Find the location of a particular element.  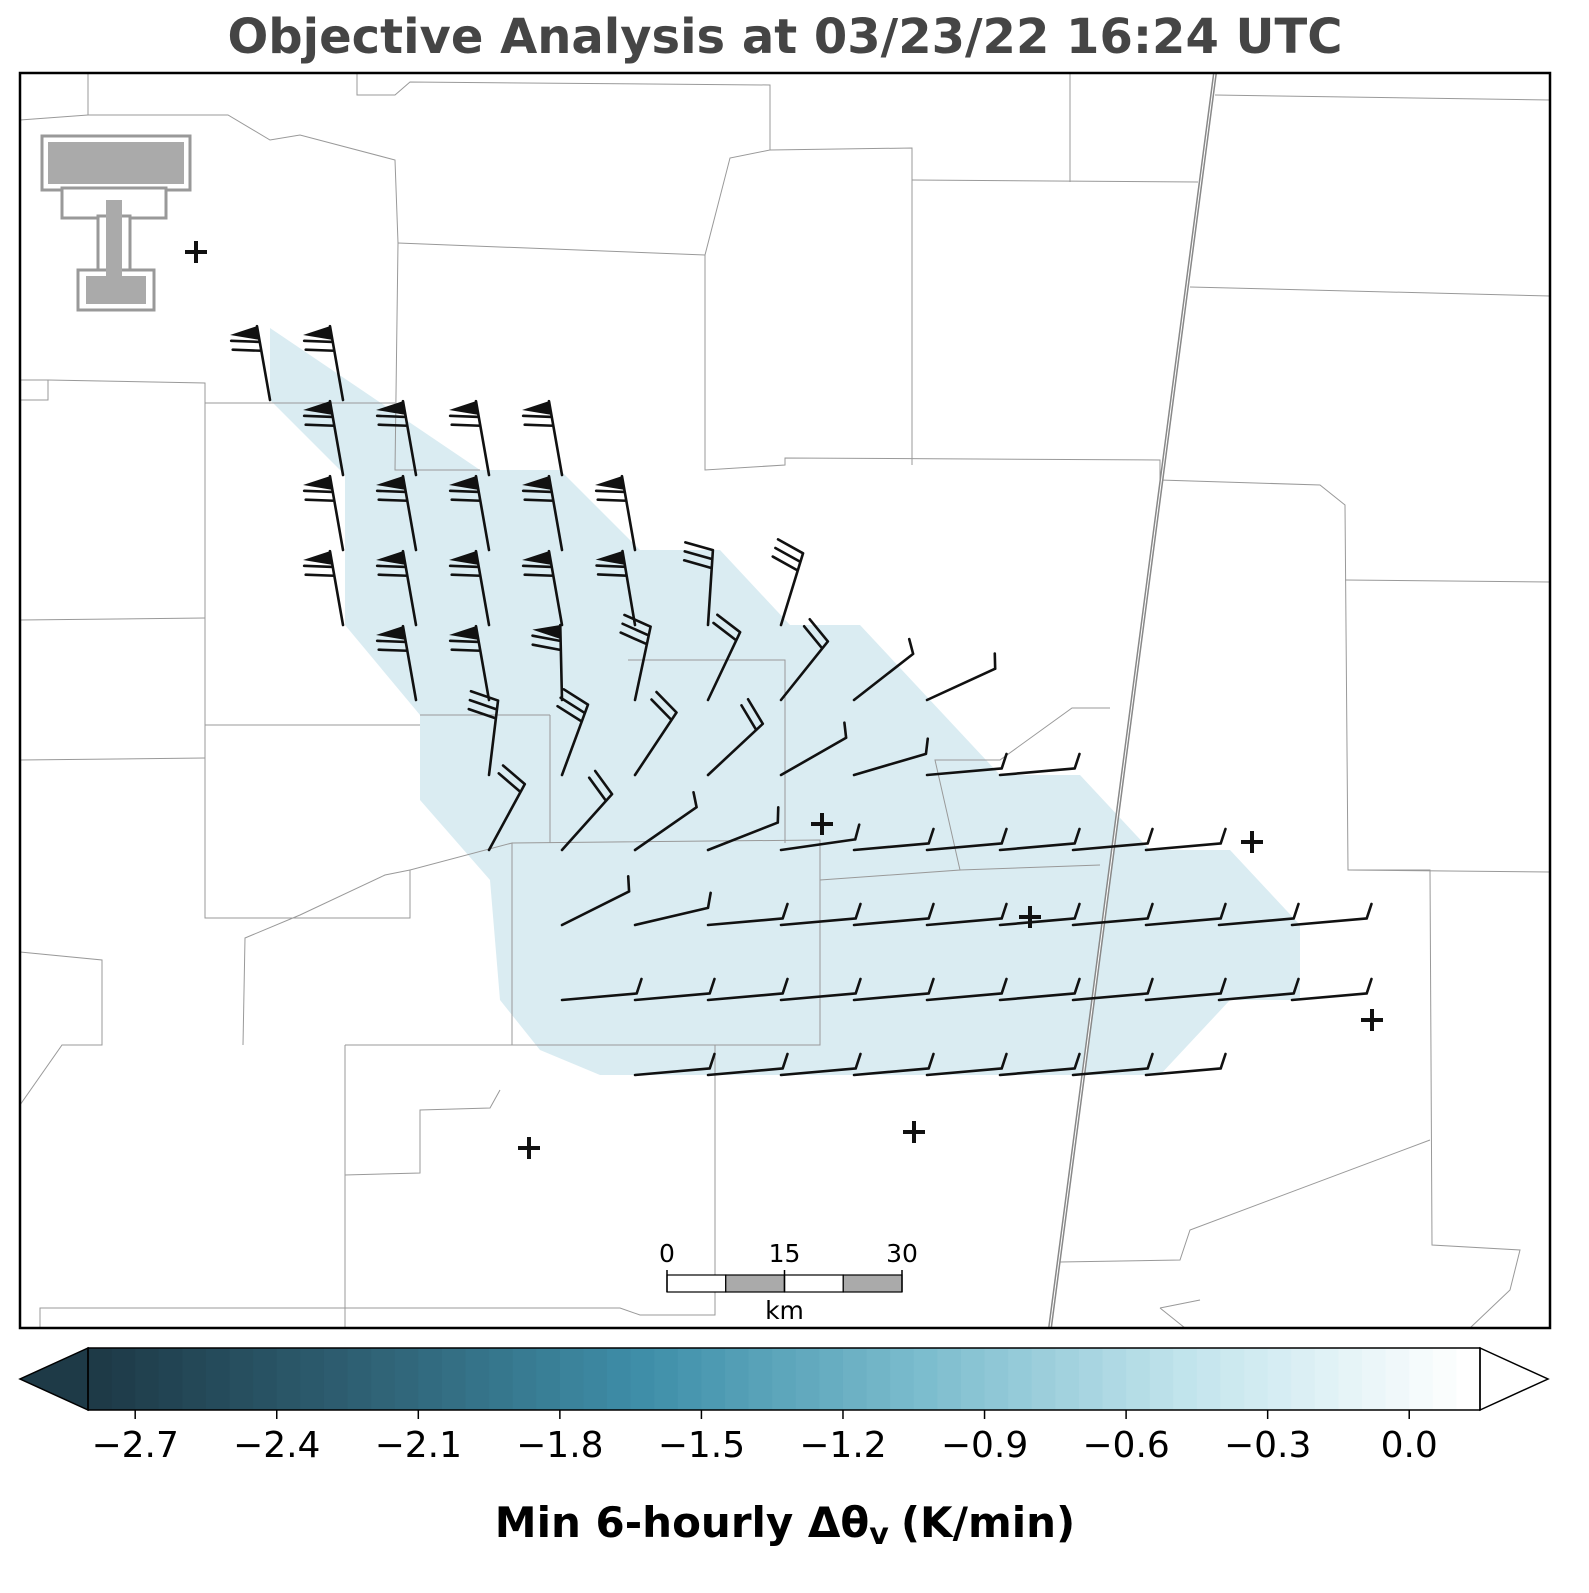

colorbar-tick-label: −1.2 is located at coordinates (842, 1445).